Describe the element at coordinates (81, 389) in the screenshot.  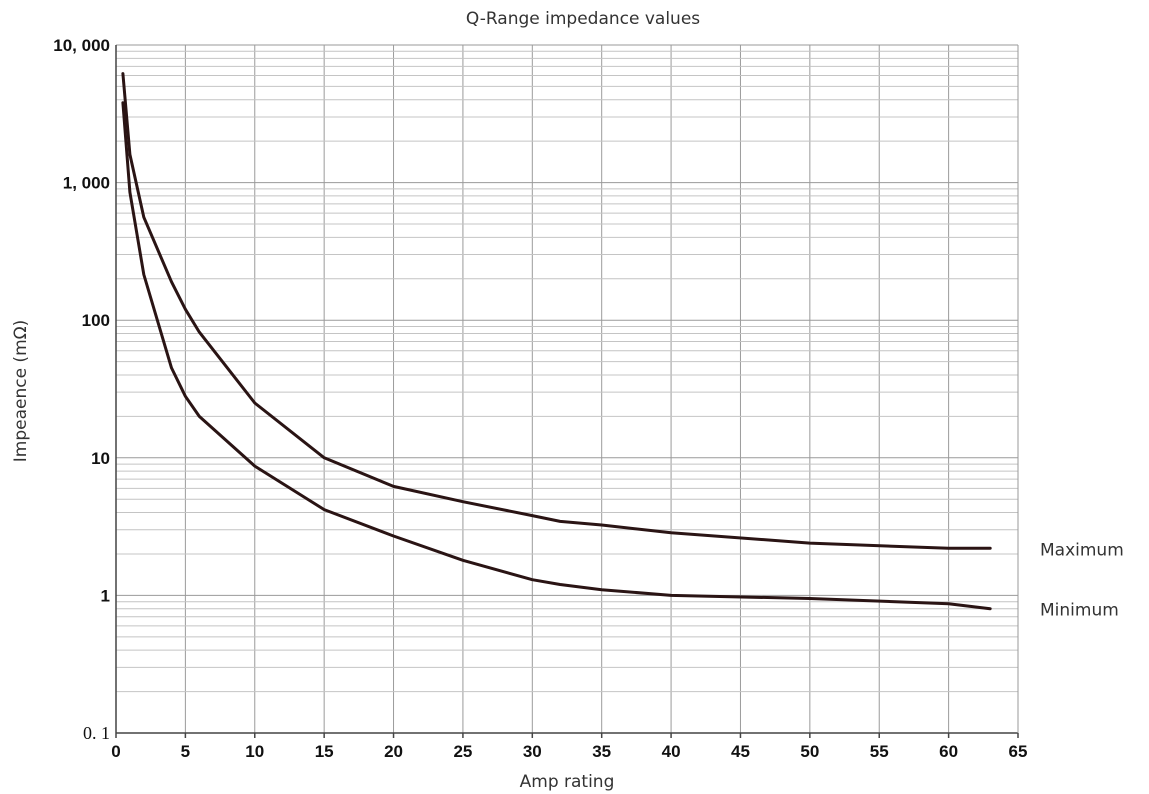
I see `y-tick-labels: 0. 1 1 10 100 1, 000 10, 000` at that location.